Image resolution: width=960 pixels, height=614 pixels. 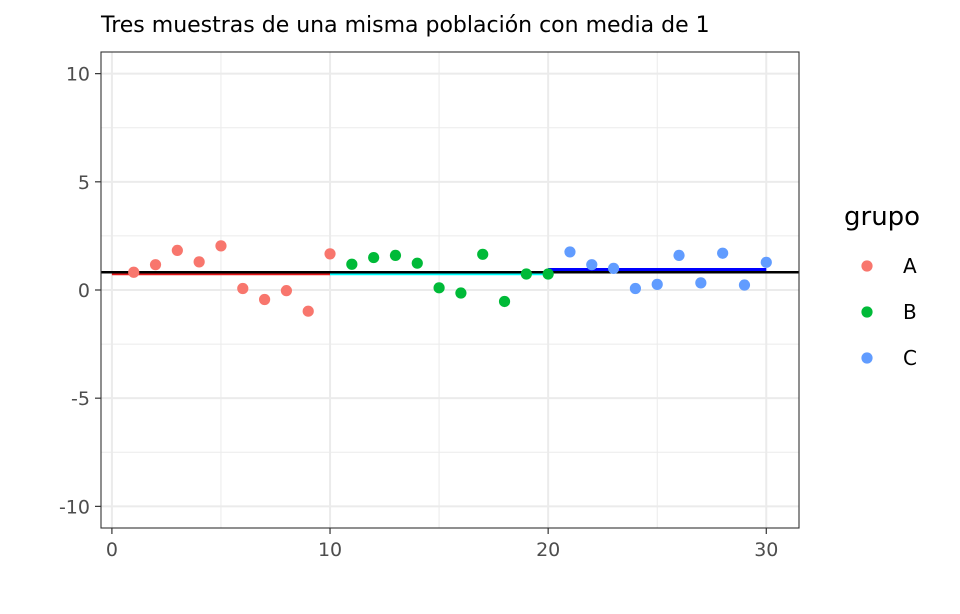 I want to click on legend-label-a: A, so click(x=910, y=266).